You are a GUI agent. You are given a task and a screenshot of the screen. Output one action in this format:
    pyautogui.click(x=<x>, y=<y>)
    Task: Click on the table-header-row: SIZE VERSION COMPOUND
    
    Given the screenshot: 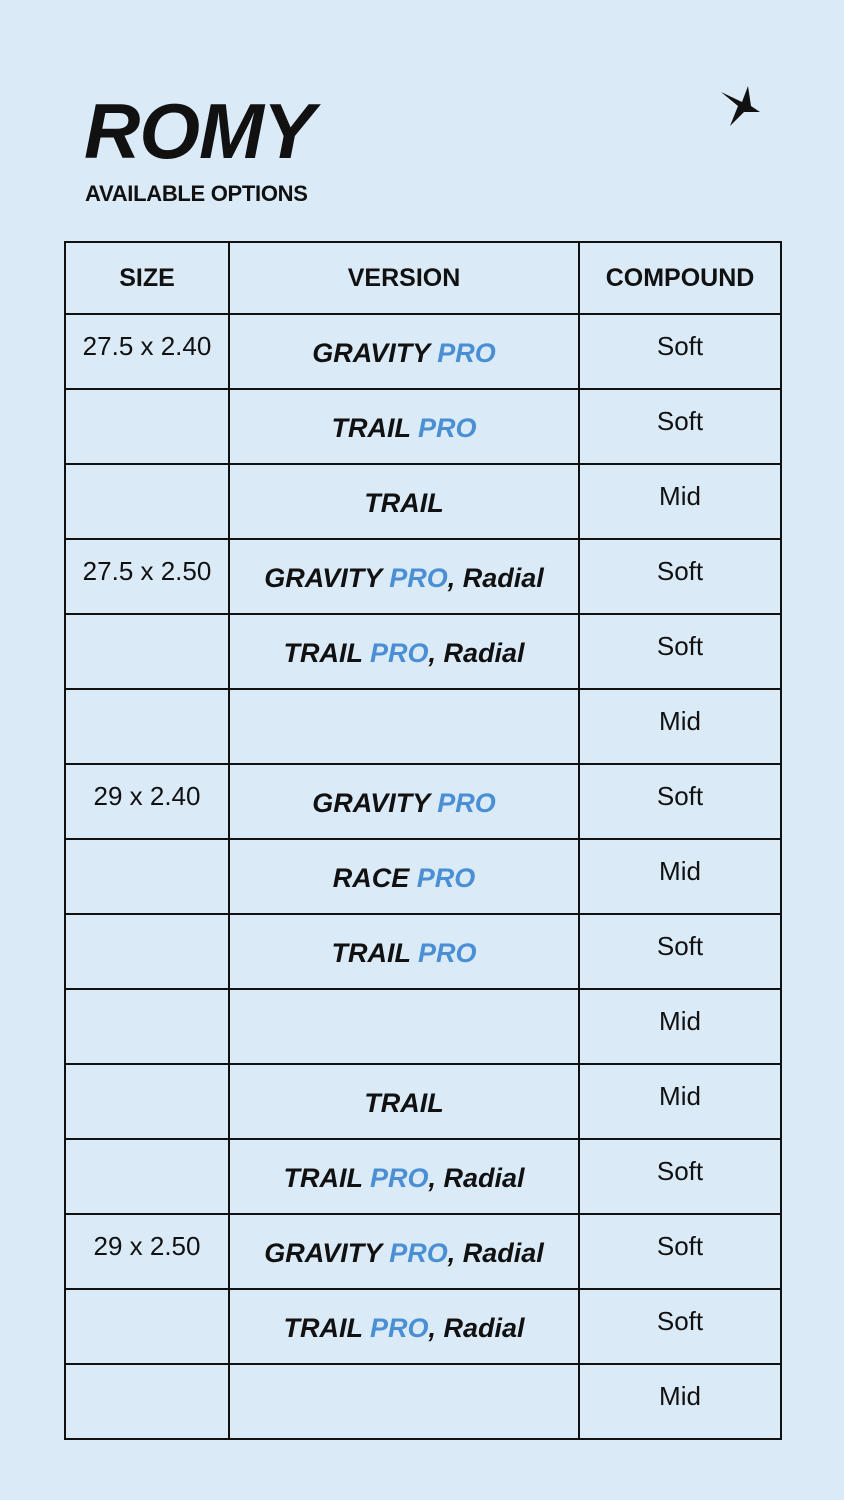 What is the action you would take?
    pyautogui.click(x=423, y=278)
    